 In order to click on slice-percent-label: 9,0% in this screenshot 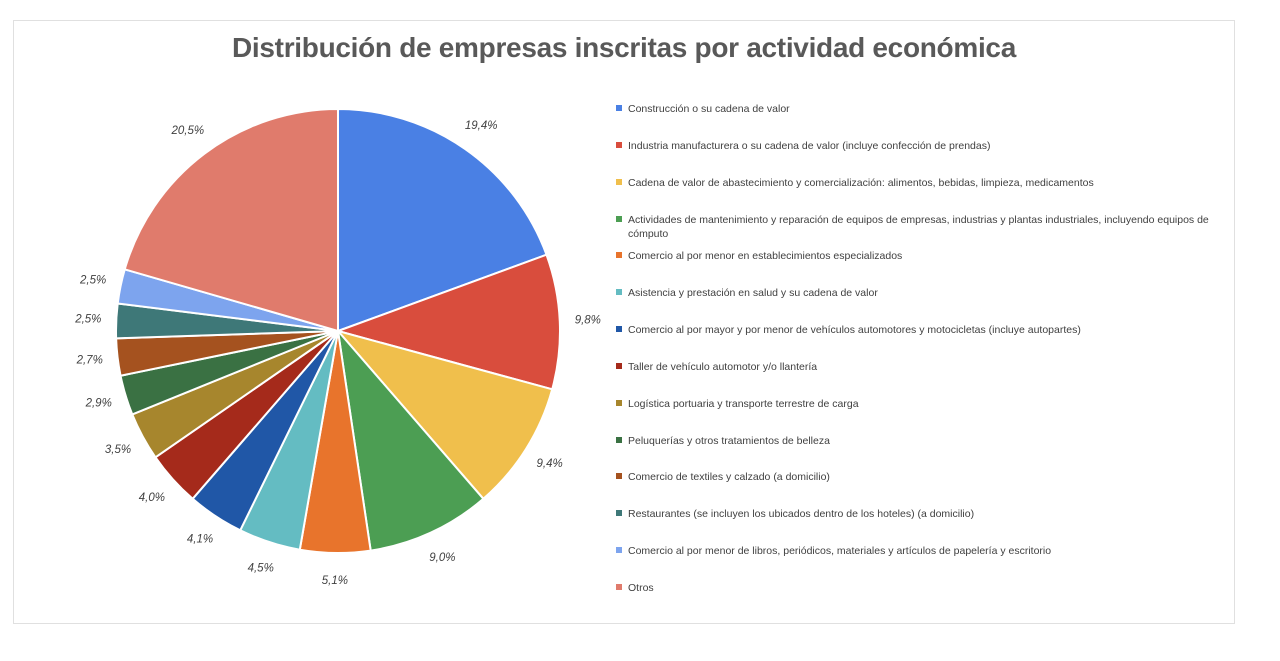, I will do `click(442, 558)`.